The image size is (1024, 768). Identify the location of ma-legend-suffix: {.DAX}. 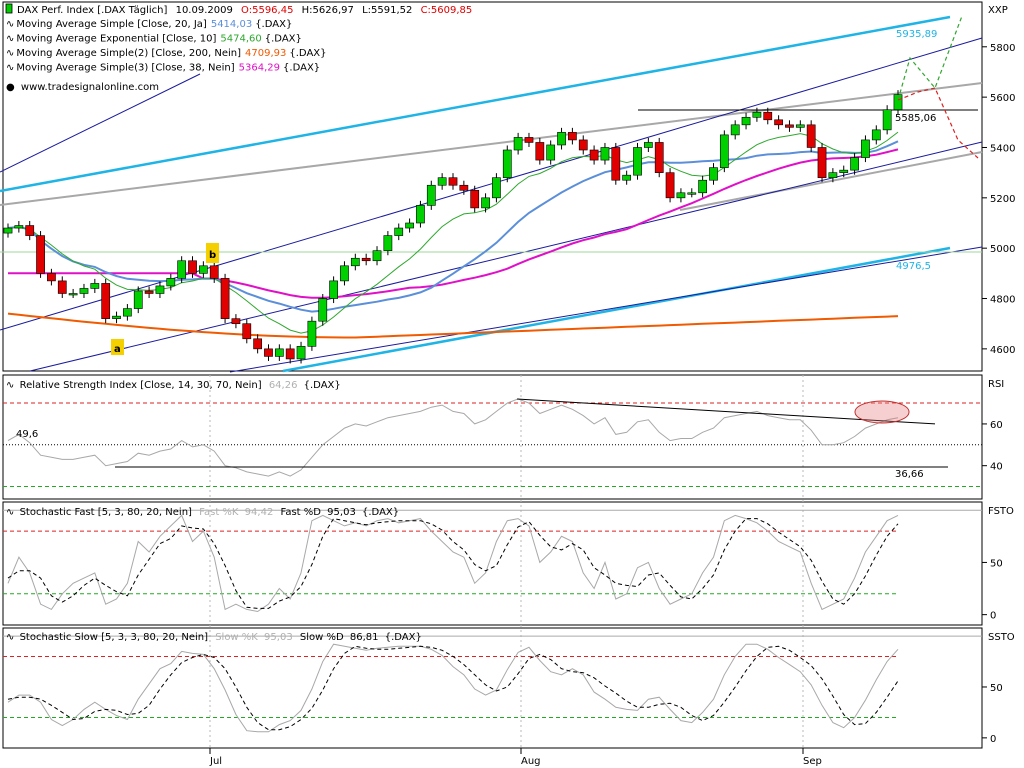
(283, 39).